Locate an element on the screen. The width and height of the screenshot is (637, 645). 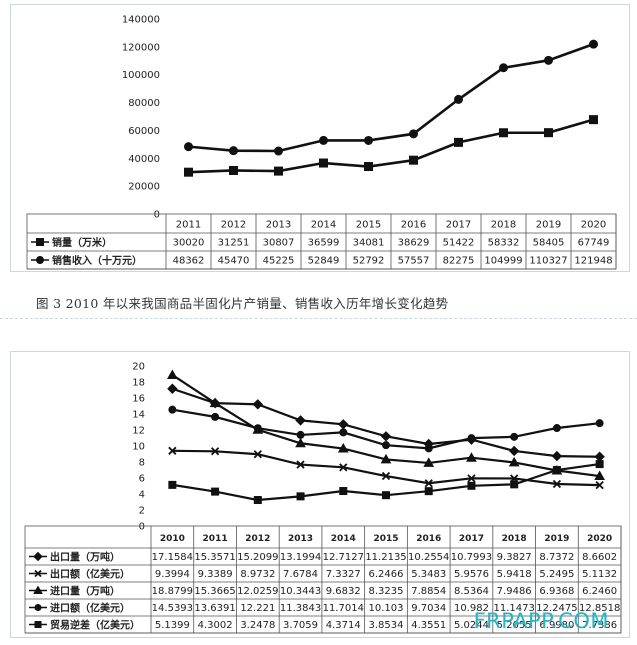
table-cell: 10.2554 is located at coordinates (428, 557).